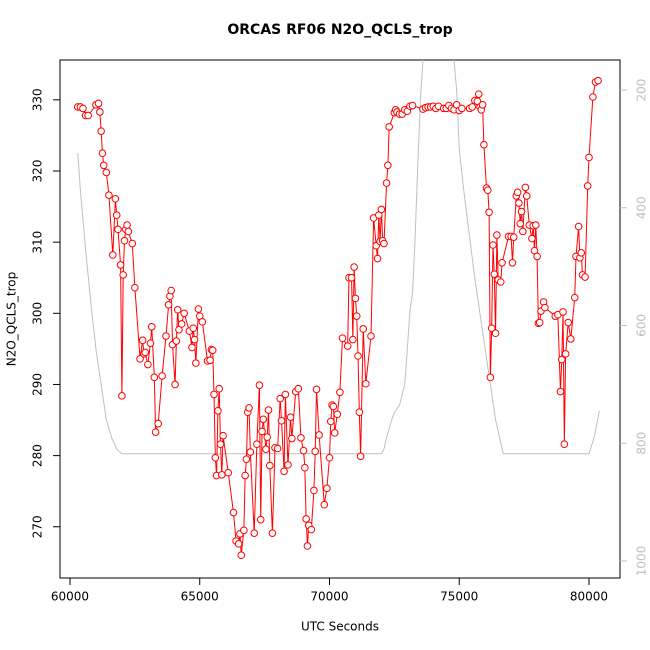 This screenshot has height=650, width=650. I want to click on y2-tick-label: 200, so click(642, 90).